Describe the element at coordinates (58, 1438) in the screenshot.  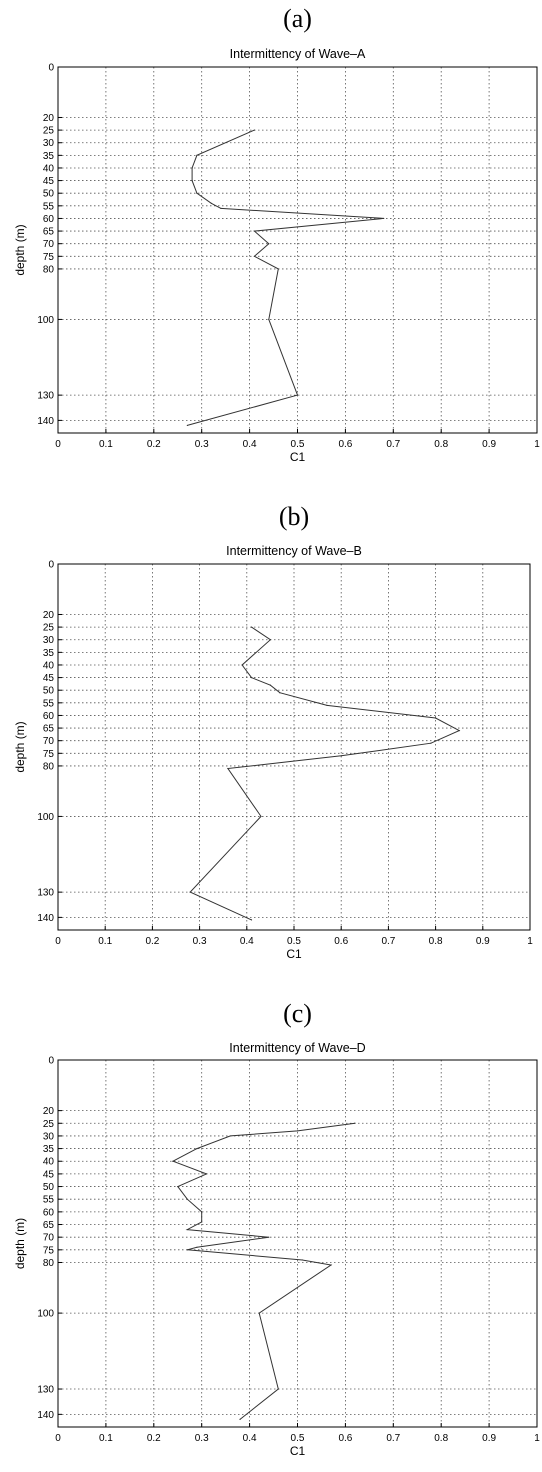
I see `x-tick-label: 0` at that location.